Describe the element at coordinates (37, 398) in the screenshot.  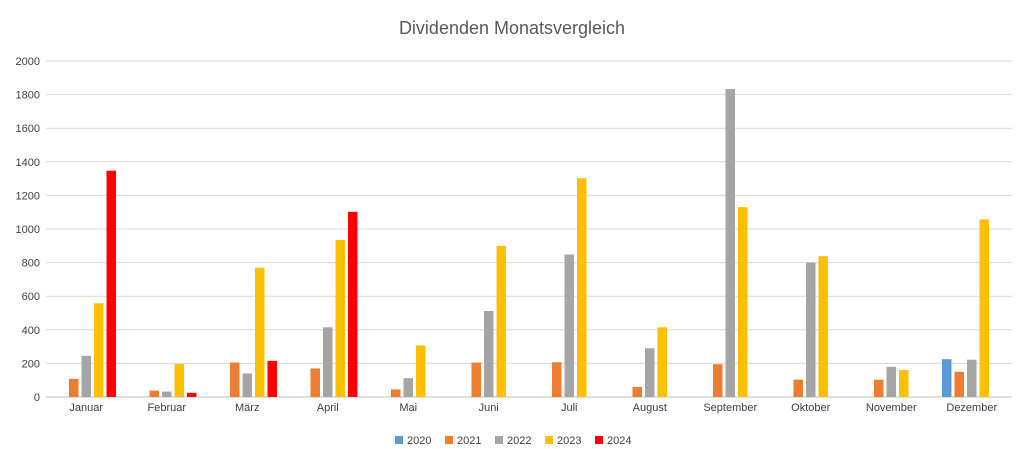
I see `y-tick-label: 0` at that location.